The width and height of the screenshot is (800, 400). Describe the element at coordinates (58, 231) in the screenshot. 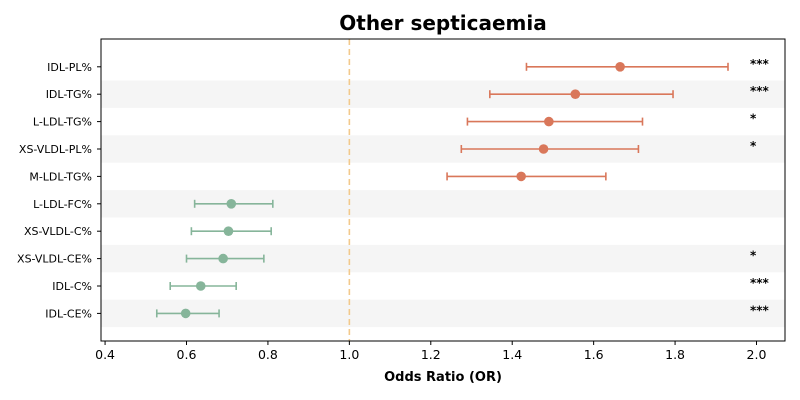

I see `y-tick-label: XS-VLDL-C%` at that location.